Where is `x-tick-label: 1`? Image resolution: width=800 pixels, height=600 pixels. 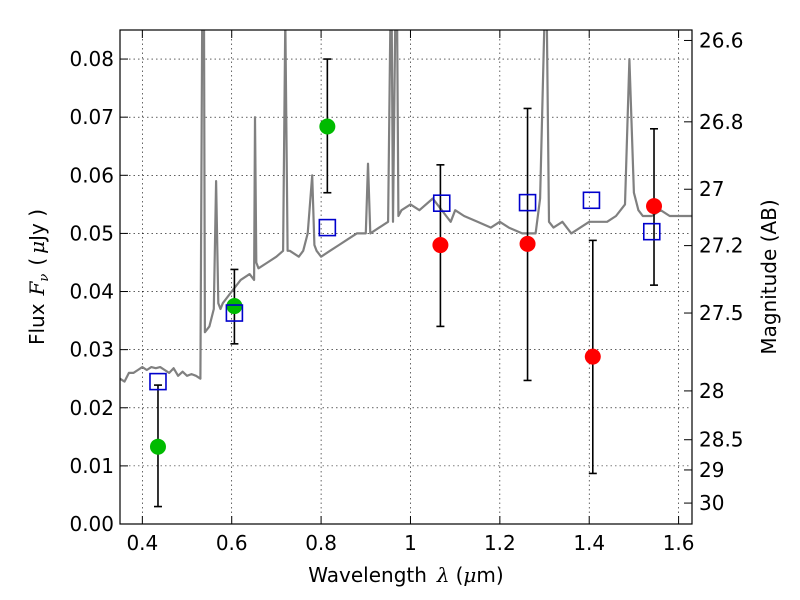 x-tick-label: 1 is located at coordinates (410, 543).